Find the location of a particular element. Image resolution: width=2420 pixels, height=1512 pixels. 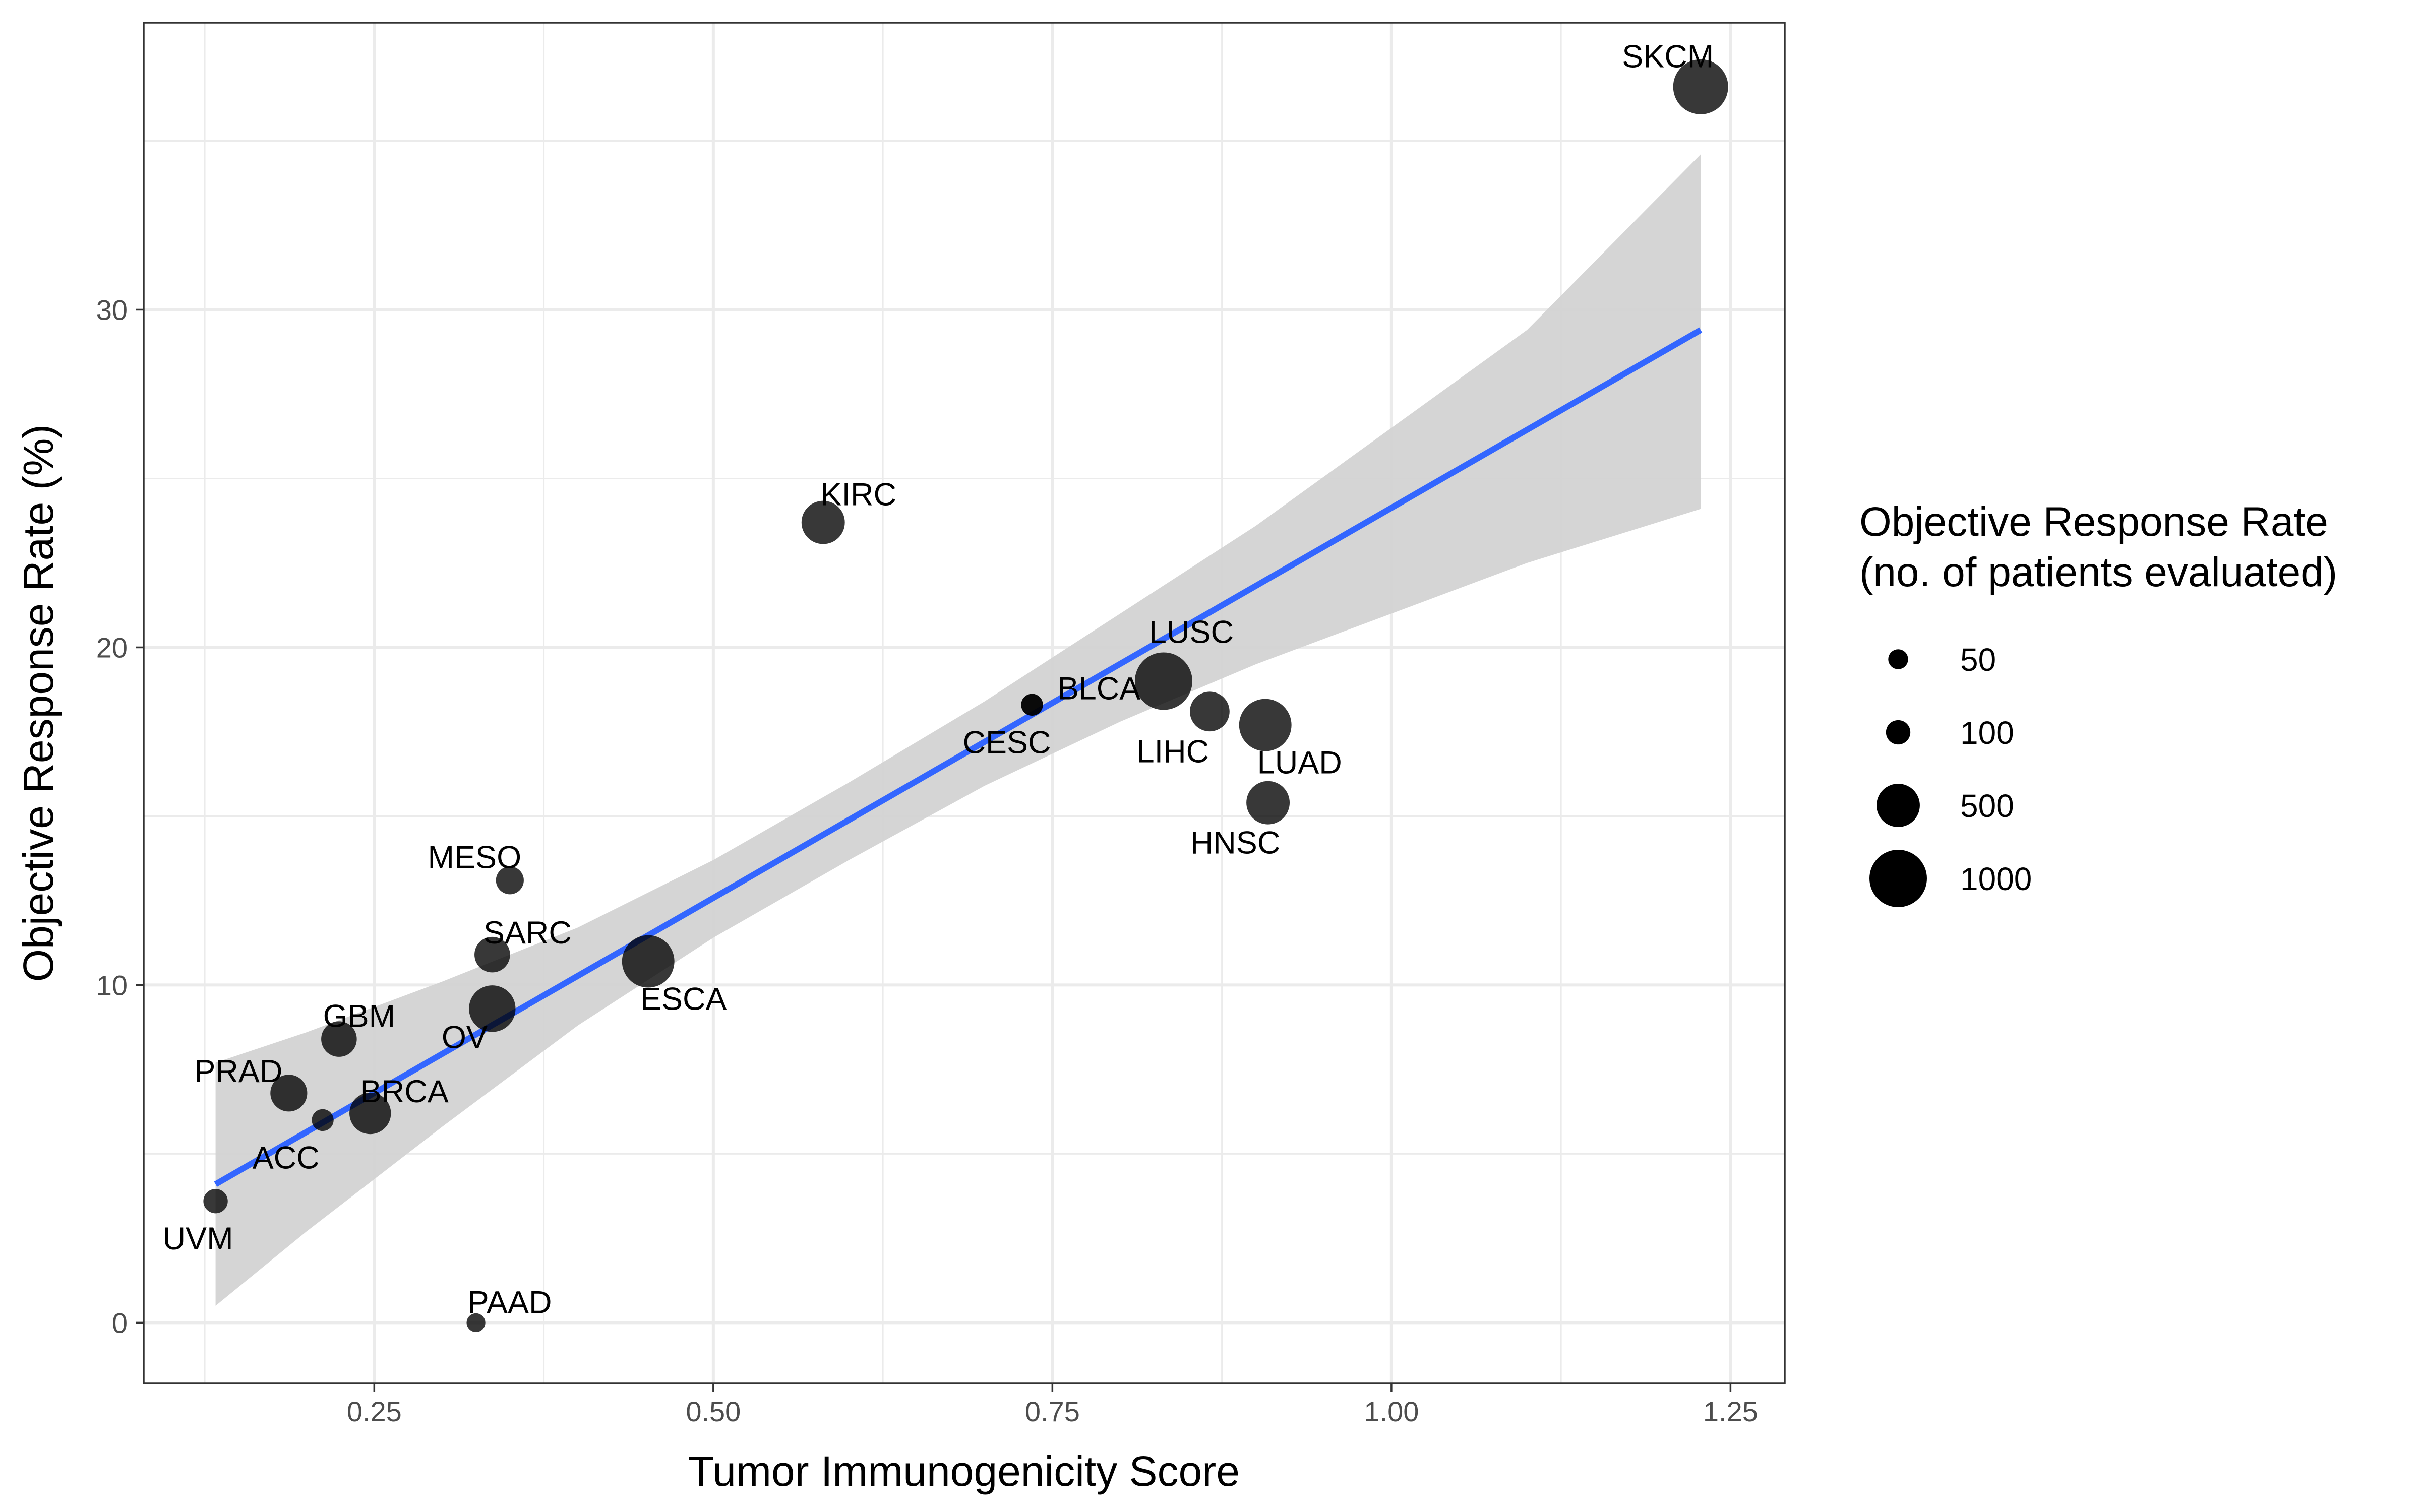

data-point-paad is located at coordinates (476, 1323).